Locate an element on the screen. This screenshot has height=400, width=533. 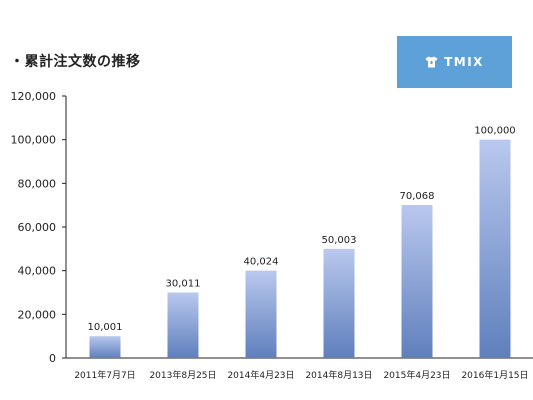
data-label: 30,011 is located at coordinates (183, 283).